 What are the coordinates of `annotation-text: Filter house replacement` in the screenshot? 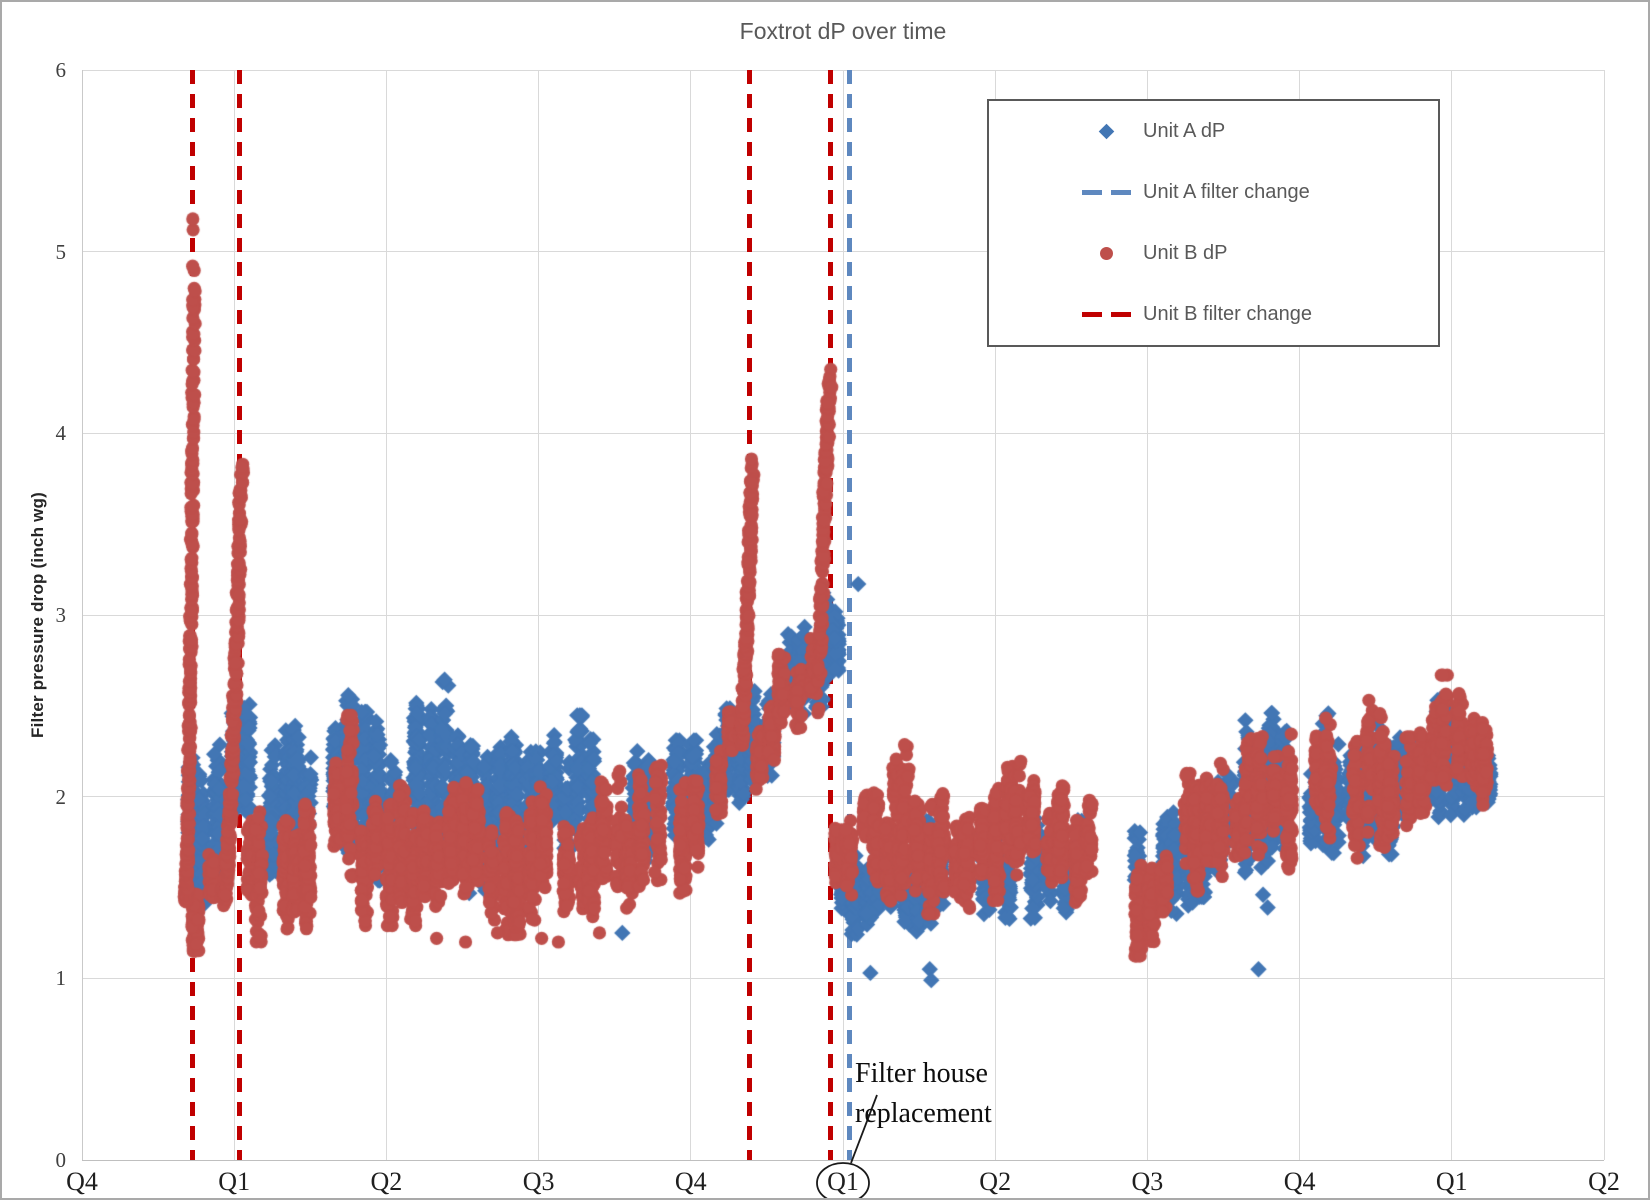 It's located at (923, 1094).